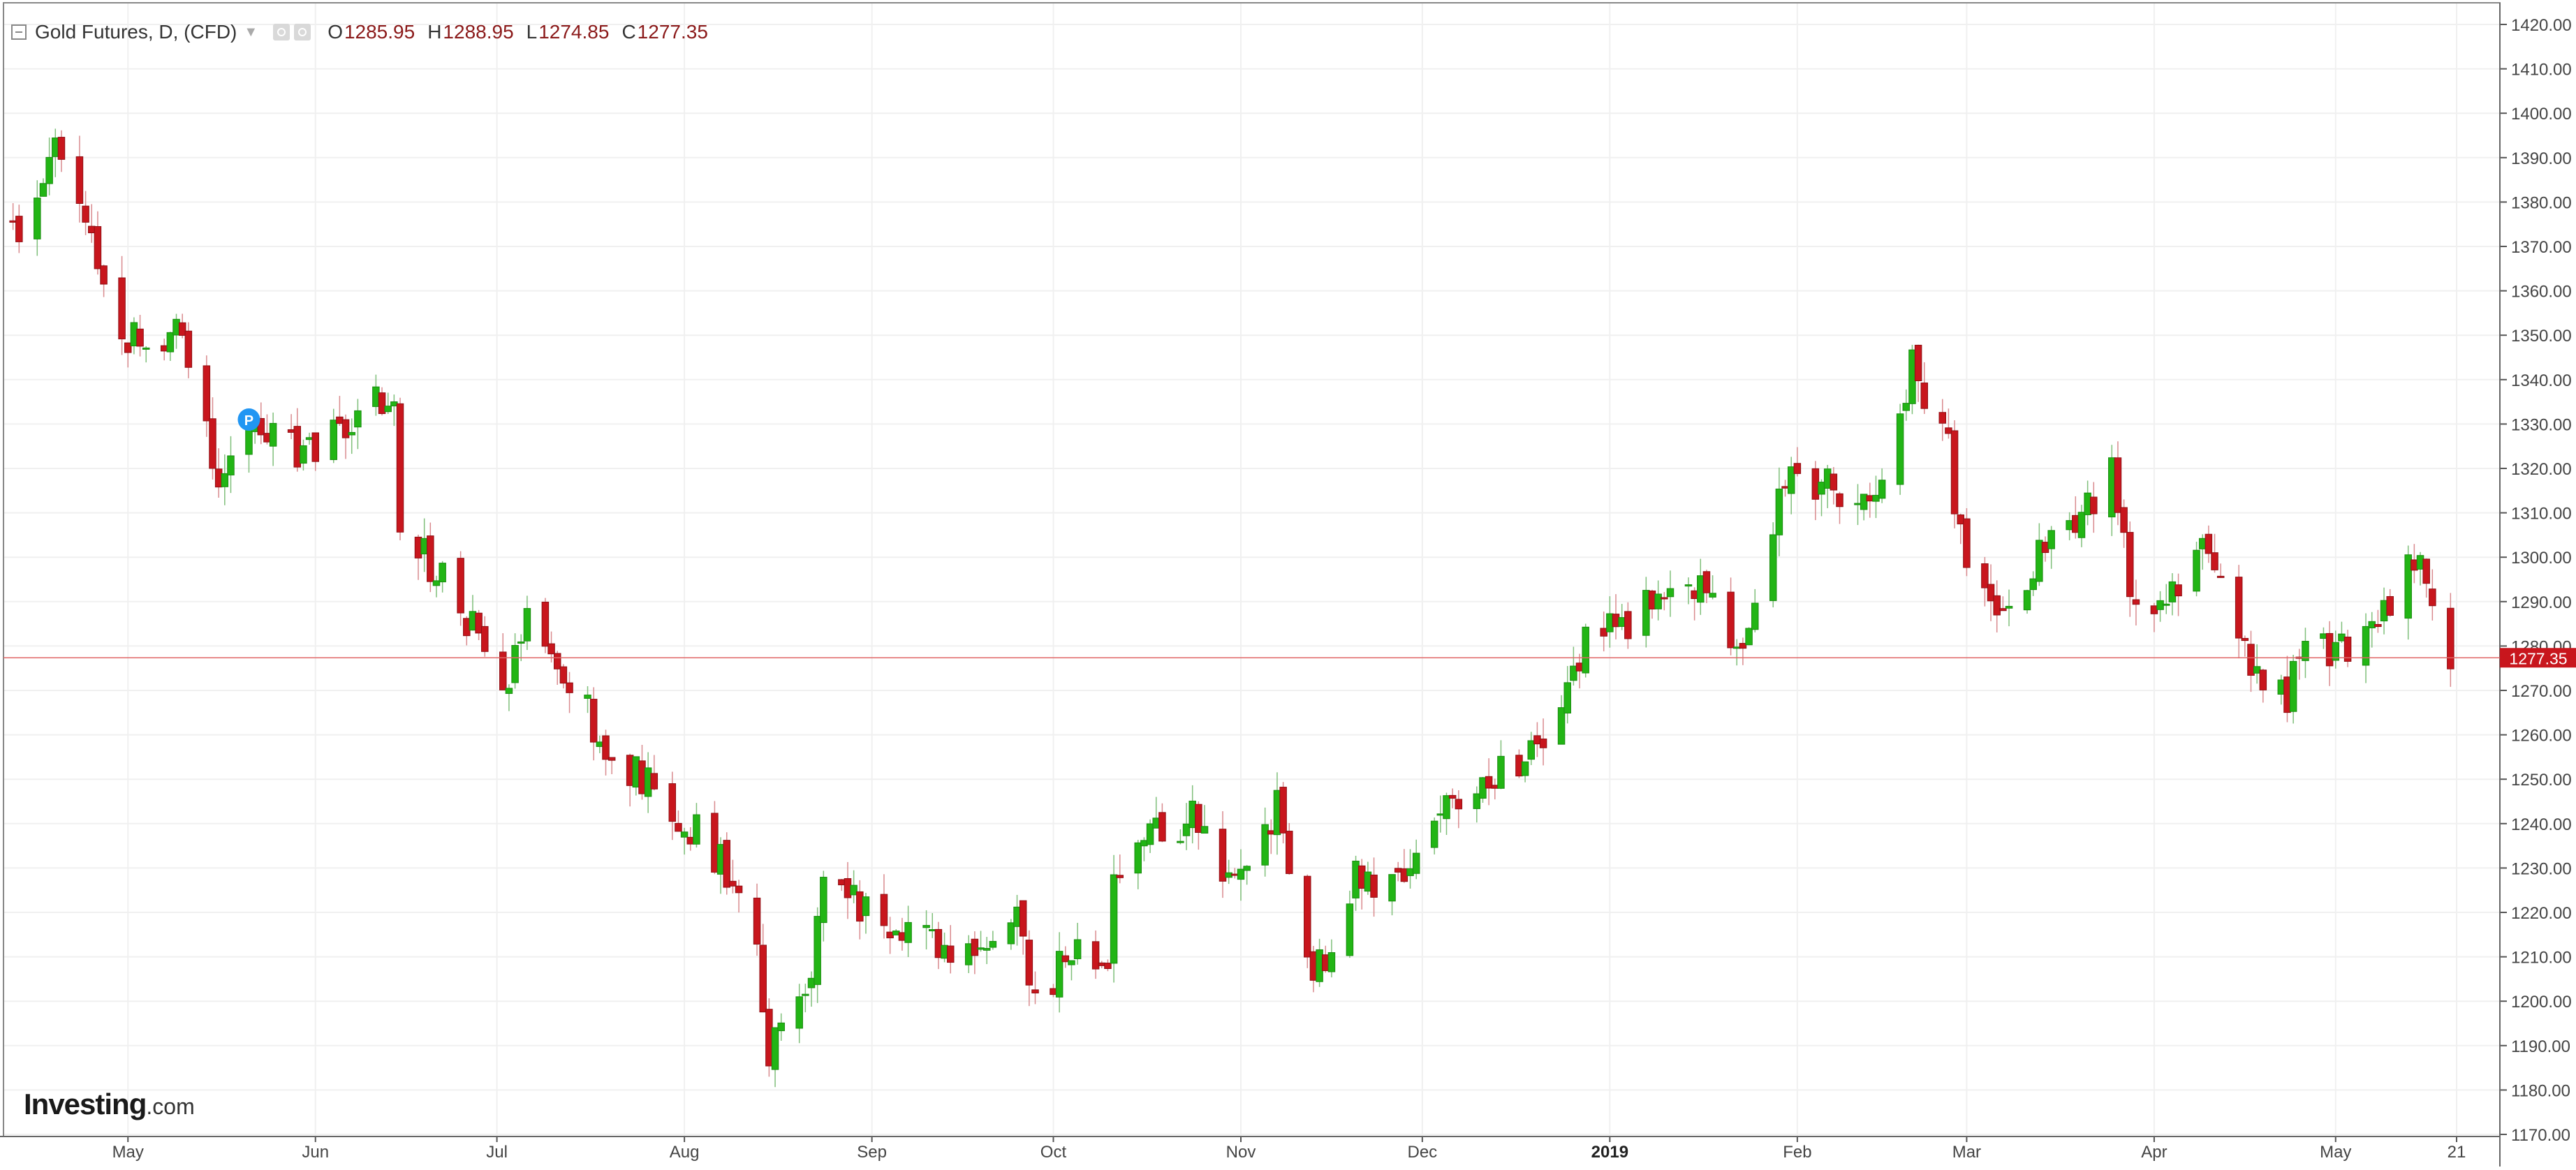 The image size is (2576, 1170). Describe the element at coordinates (19, 32) in the screenshot. I see `collapse-icon` at that location.